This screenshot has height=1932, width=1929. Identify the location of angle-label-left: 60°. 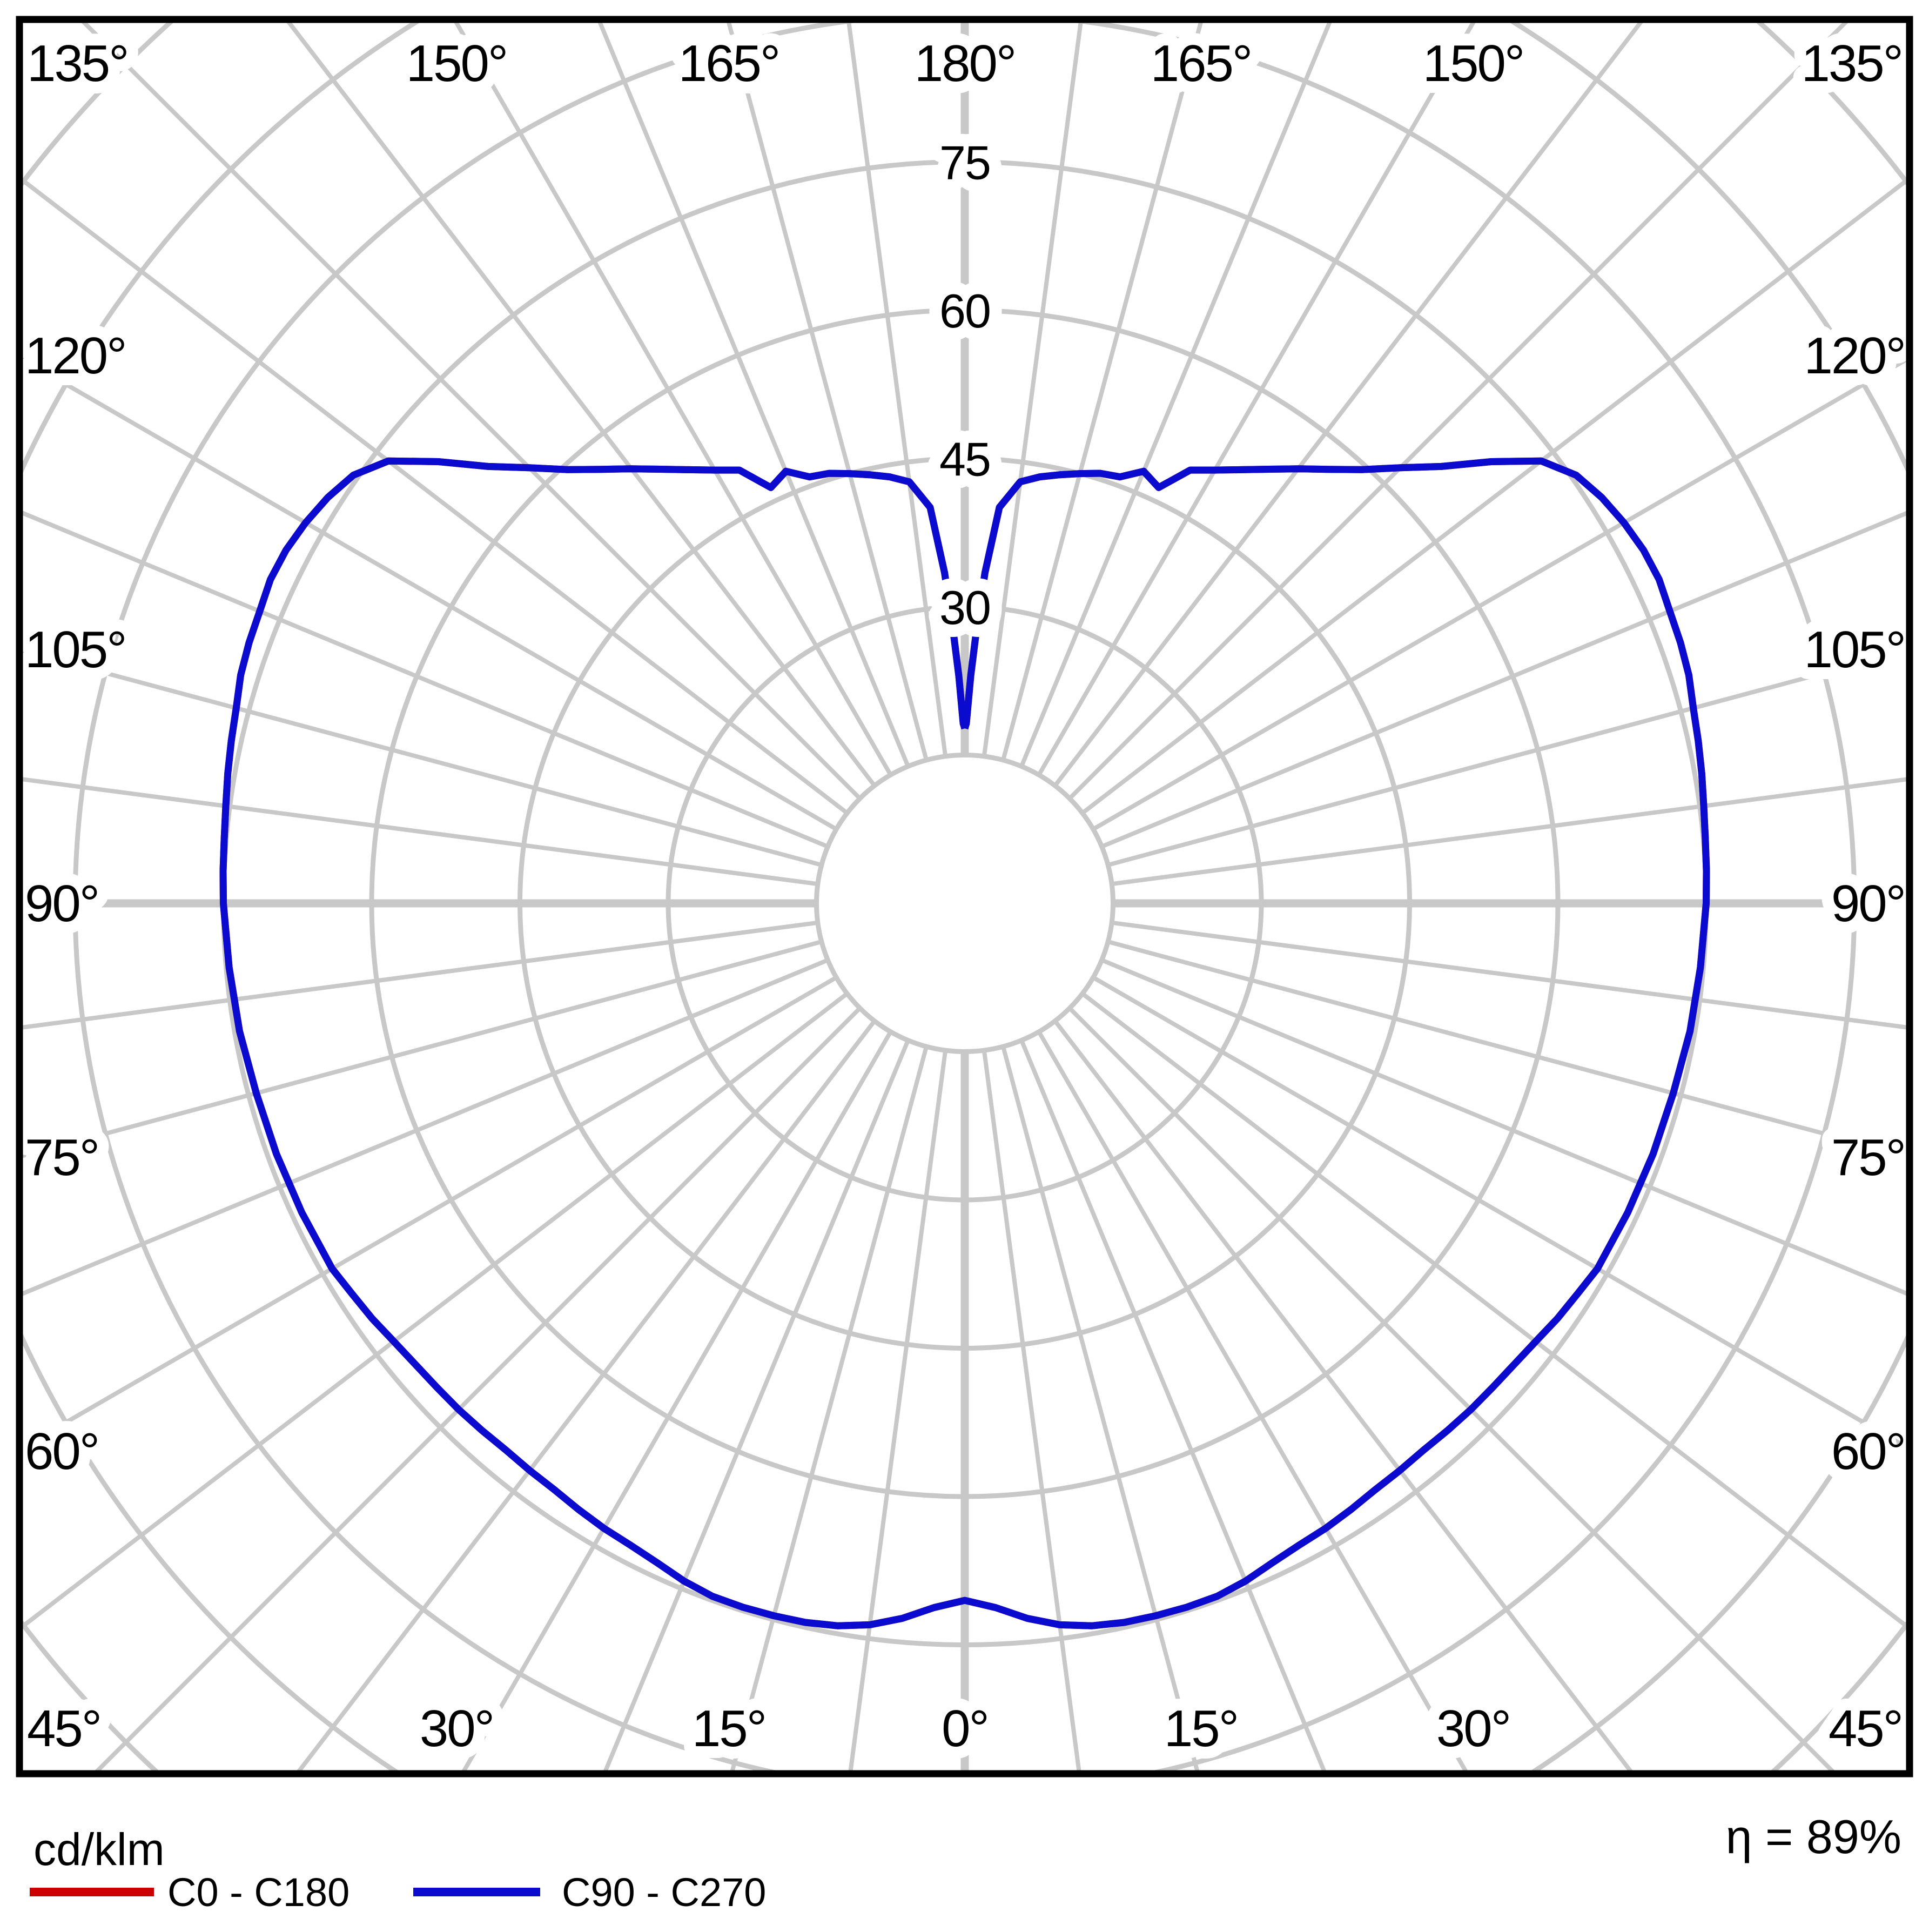
(62, 1451).